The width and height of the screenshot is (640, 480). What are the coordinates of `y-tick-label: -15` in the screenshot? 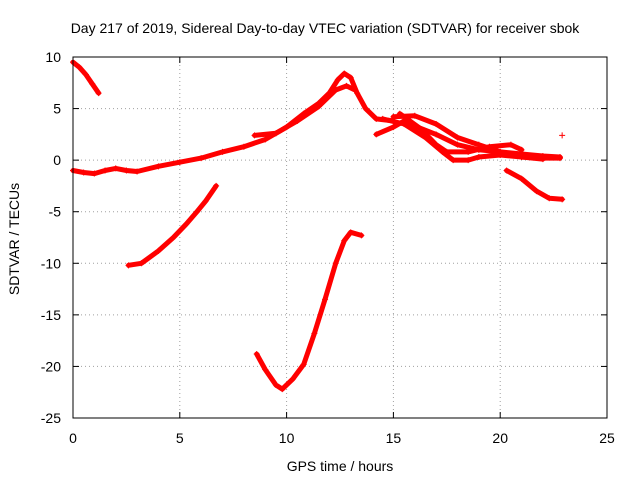 It's located at (51, 315).